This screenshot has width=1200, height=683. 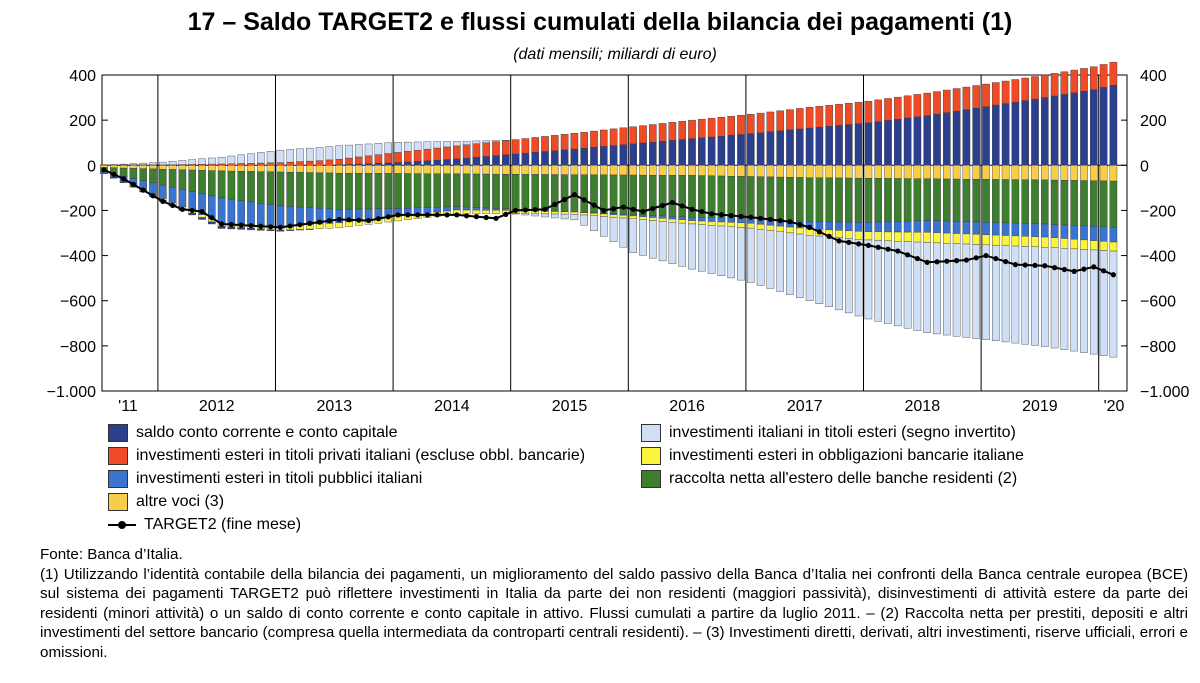 What do you see at coordinates (1158, 211) in the screenshot?
I see `y-tick-label-right: −200` at bounding box center [1158, 211].